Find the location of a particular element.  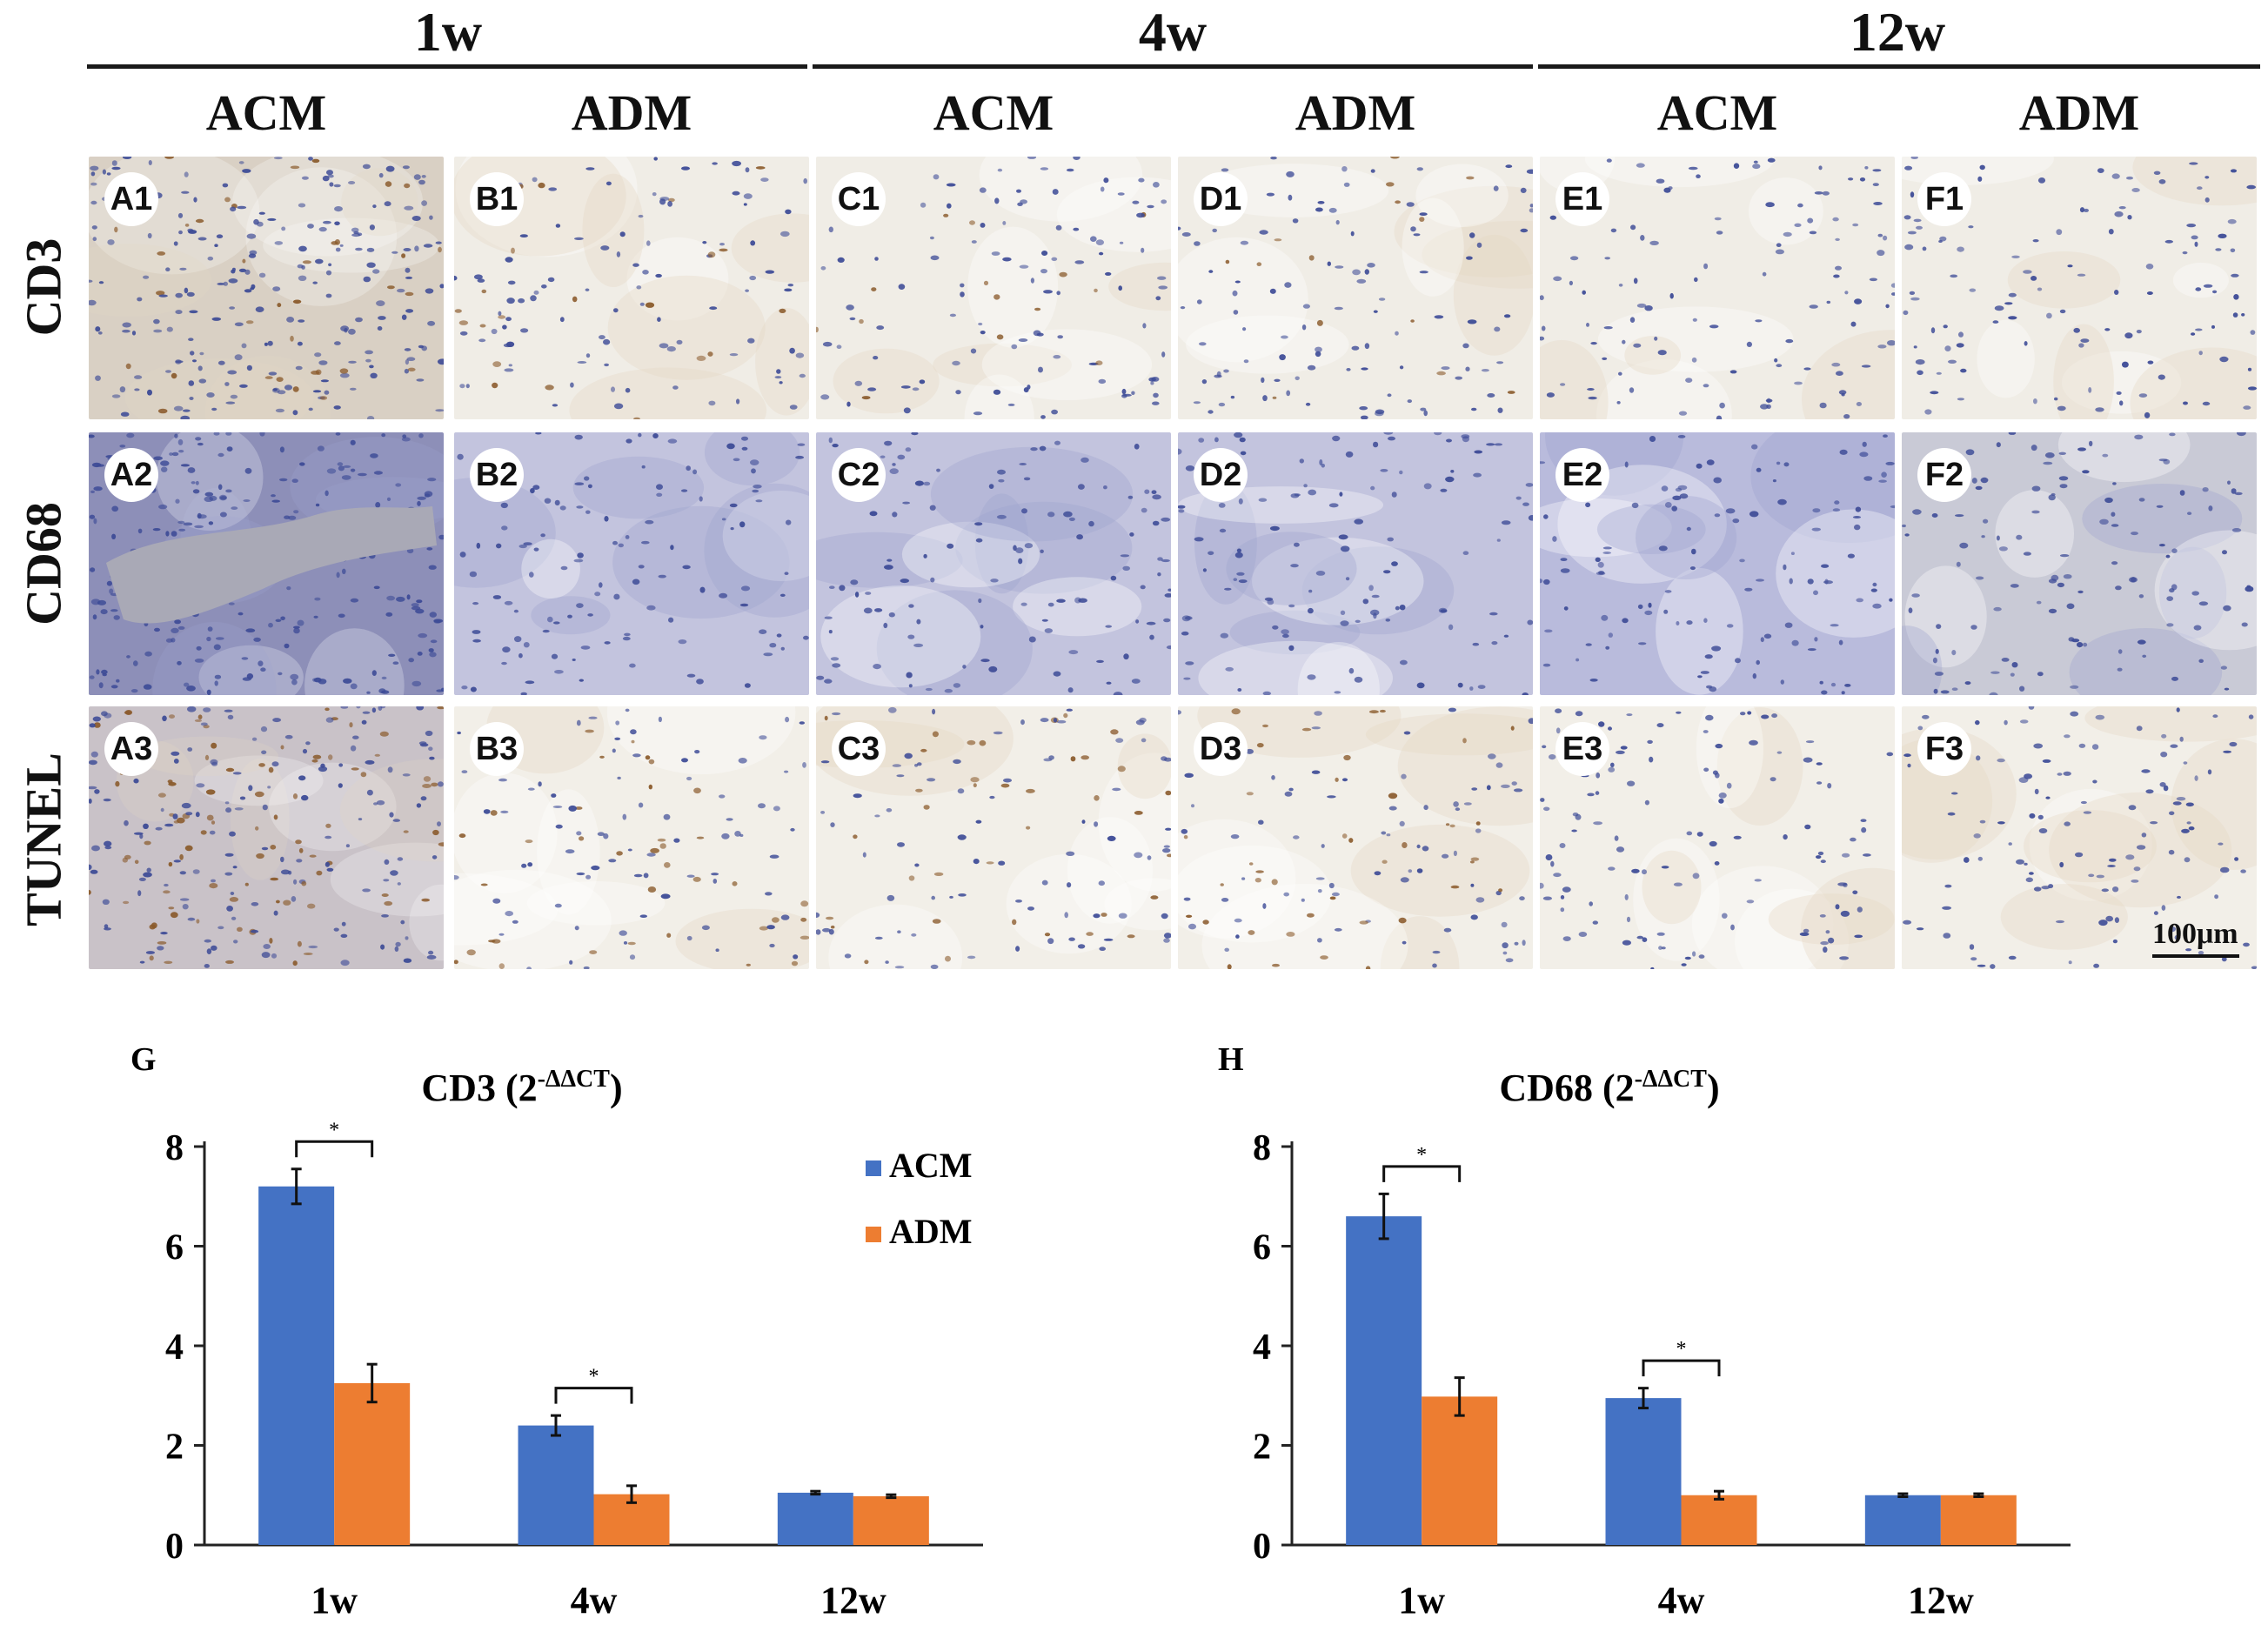

column-header-adm-4w: ADM is located at coordinates (1355, 112).